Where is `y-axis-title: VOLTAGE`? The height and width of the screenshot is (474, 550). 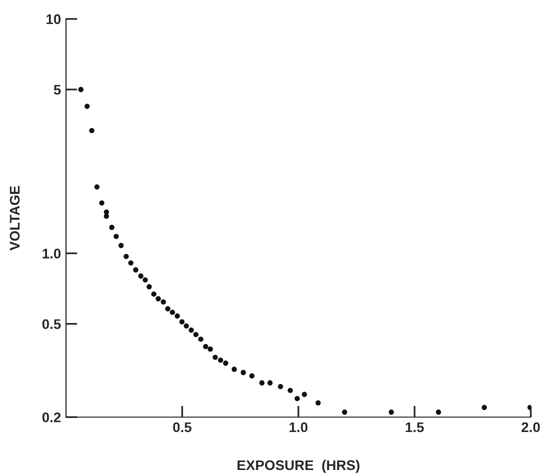
y-axis-title: VOLTAGE is located at coordinates (15, 218).